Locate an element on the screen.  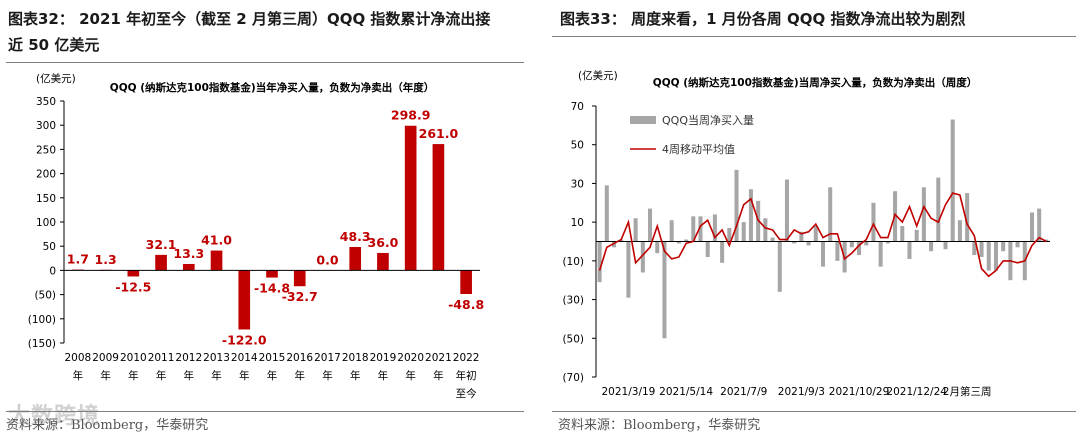
x-tick-label: 2021/9/3 is located at coordinates (801, 392).